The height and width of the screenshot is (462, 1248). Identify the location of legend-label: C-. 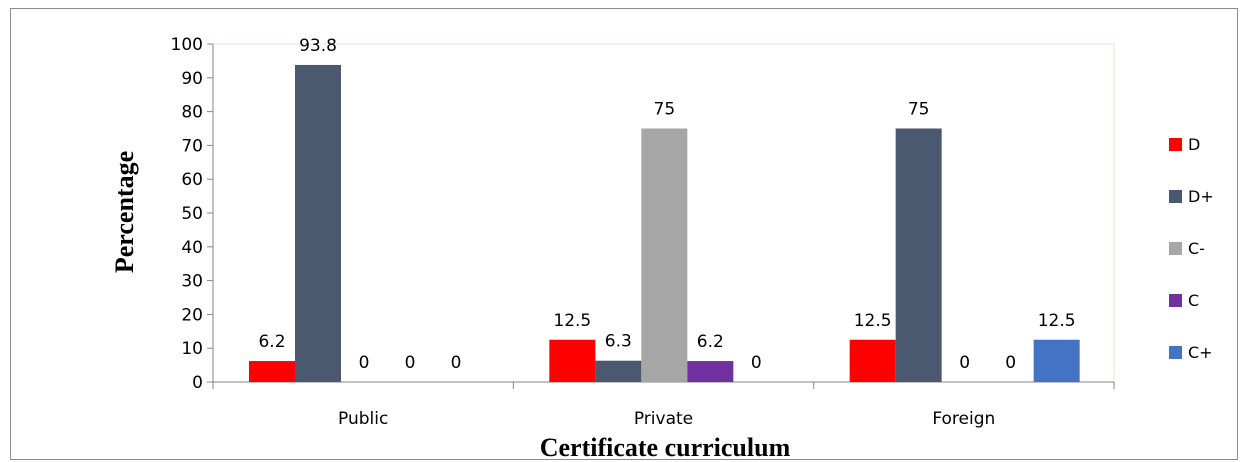
(1196, 248).